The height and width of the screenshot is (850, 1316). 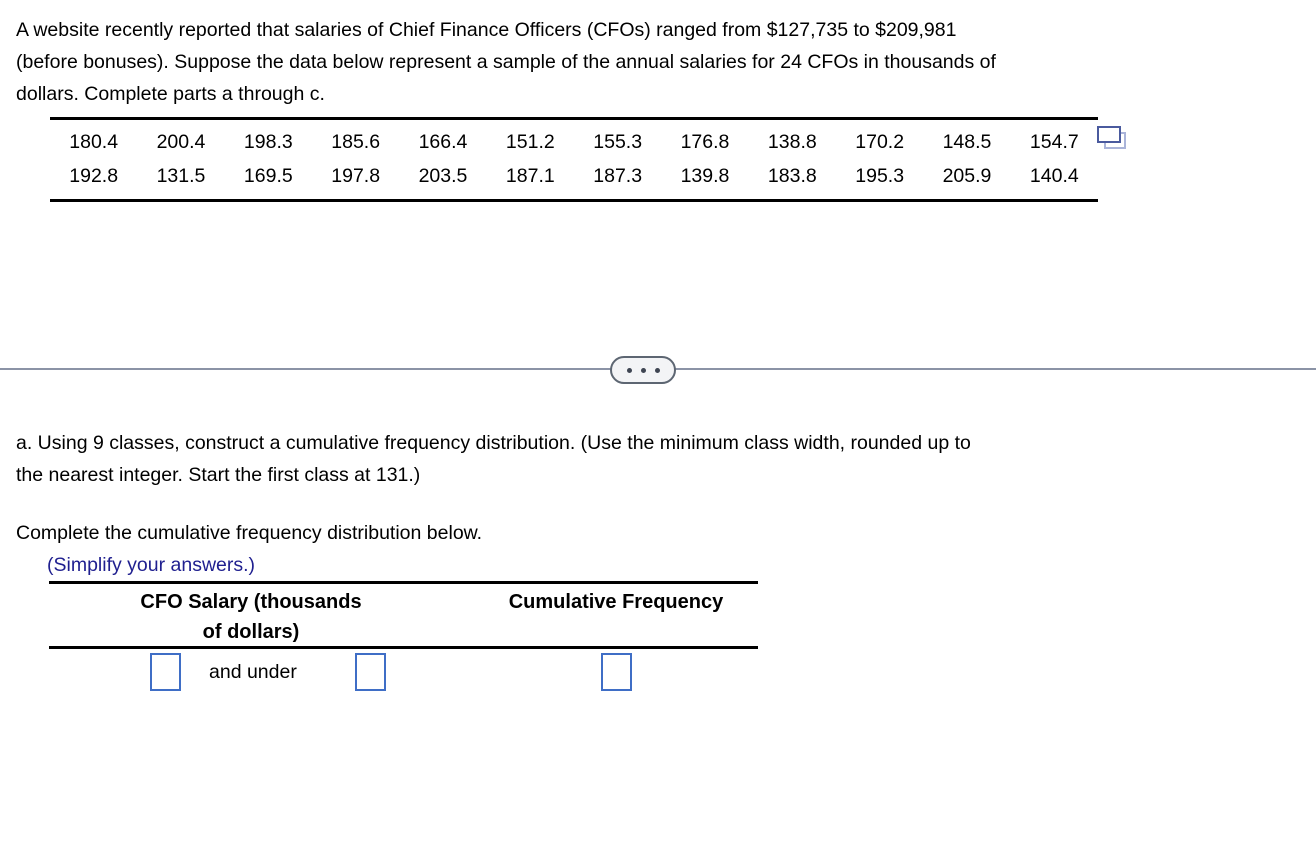 What do you see at coordinates (880, 175) in the screenshot?
I see `salary-value: 195.3` at bounding box center [880, 175].